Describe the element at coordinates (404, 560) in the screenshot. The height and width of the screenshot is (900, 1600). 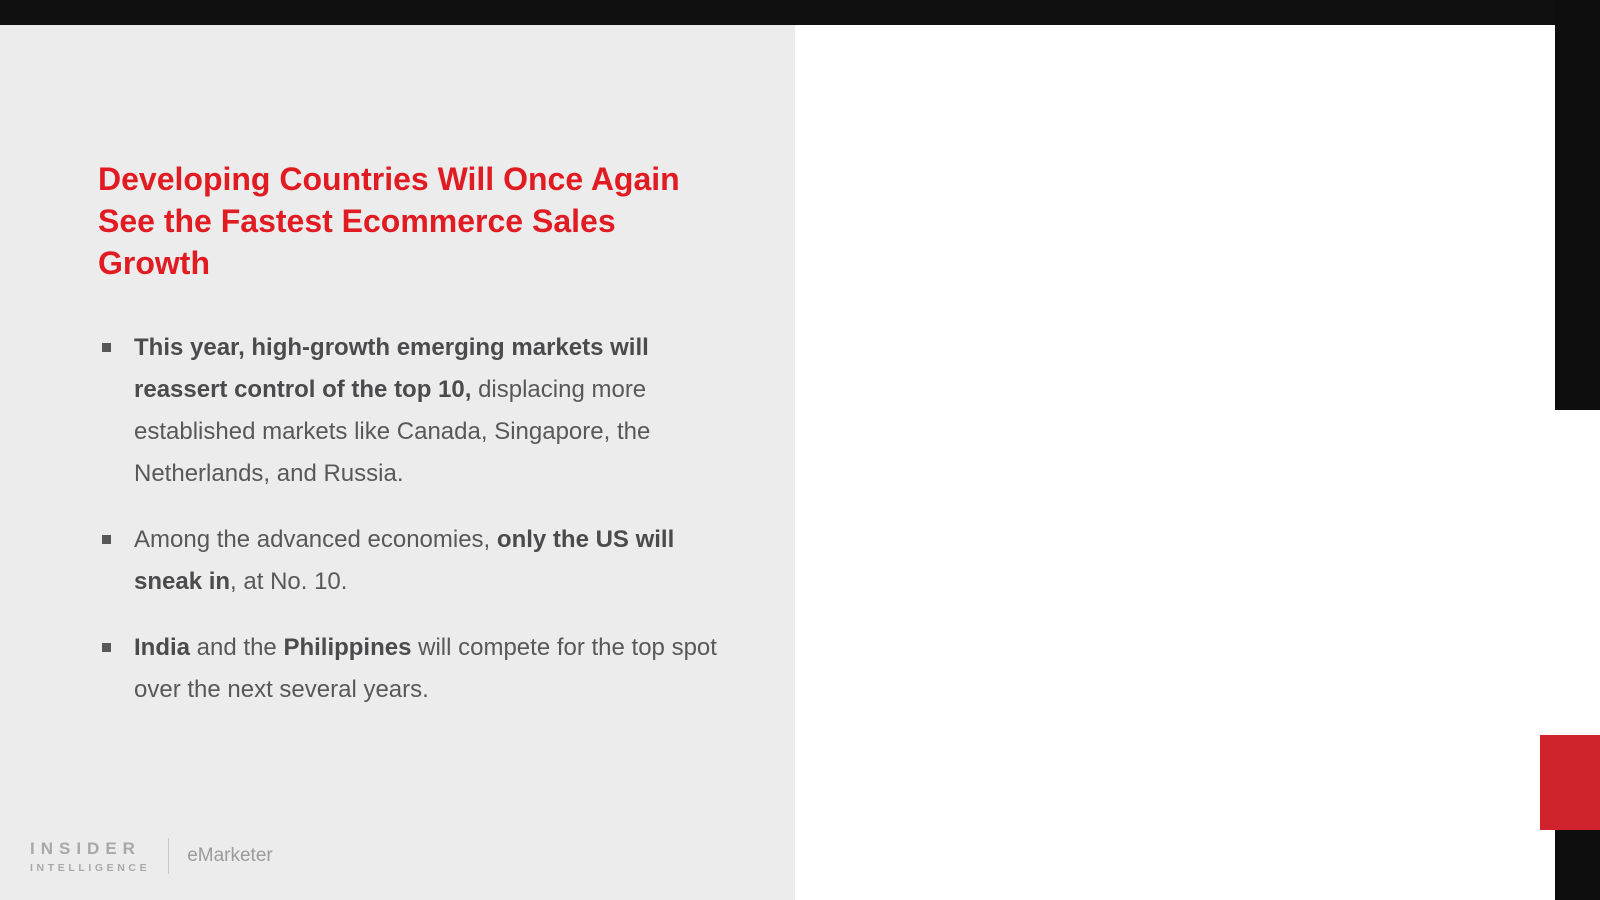
I see `bullet-text-segment: only the US will sneak in` at that location.